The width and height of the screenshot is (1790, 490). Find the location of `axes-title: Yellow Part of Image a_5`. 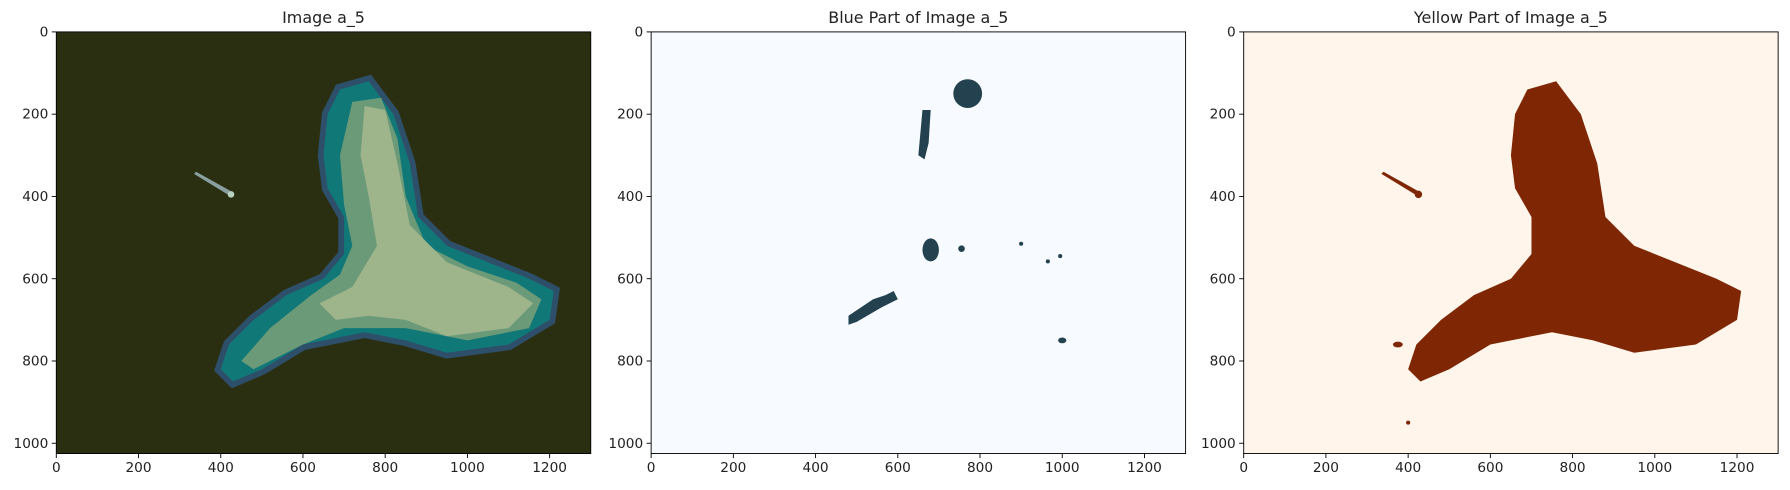

axes-title: Yellow Part of Image a_5 is located at coordinates (1510, 18).